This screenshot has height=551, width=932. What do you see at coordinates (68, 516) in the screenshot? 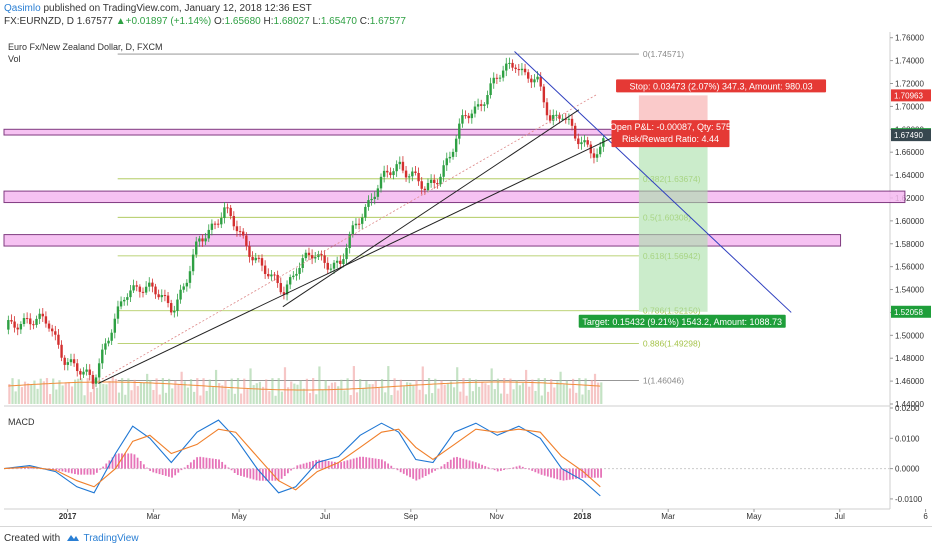
I see `time-tick-label: 2017` at bounding box center [68, 516].